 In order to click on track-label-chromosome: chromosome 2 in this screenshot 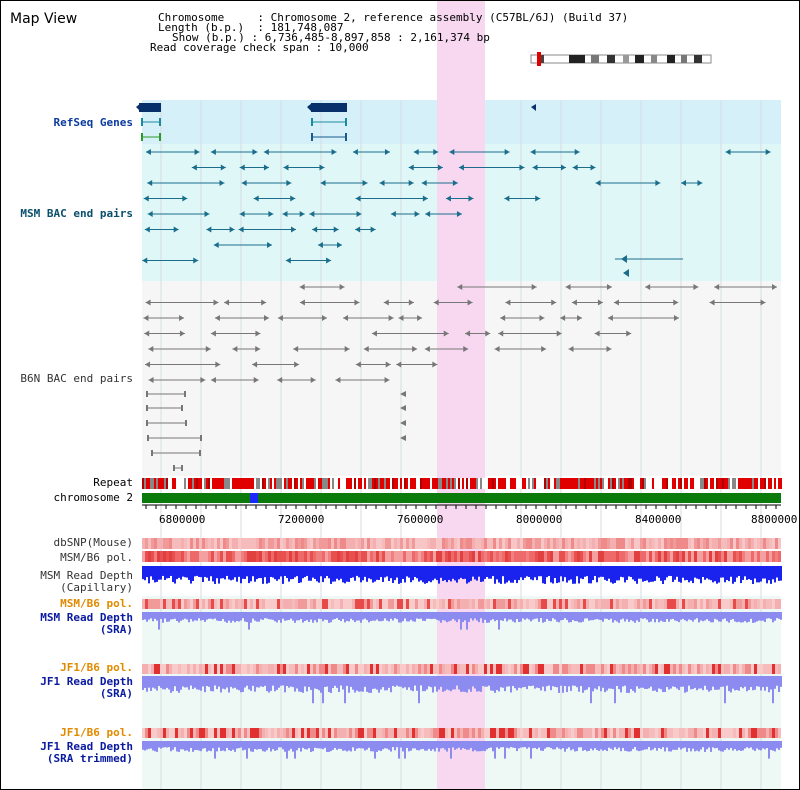, I will do `click(93, 497)`.